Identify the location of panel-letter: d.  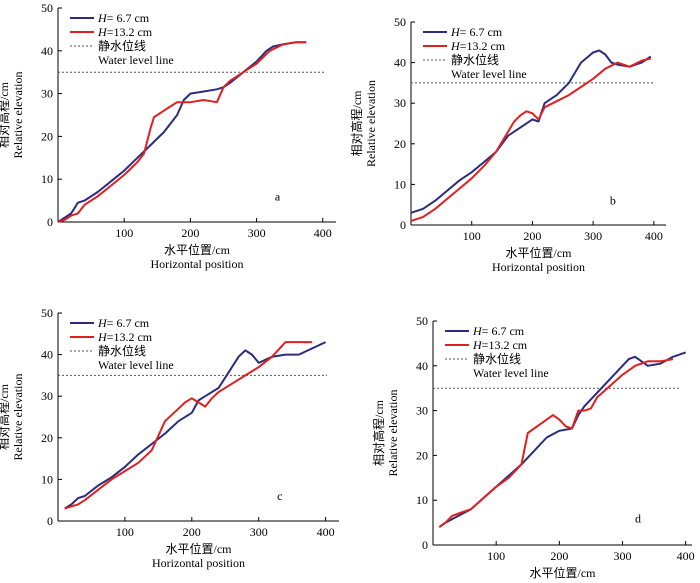
(638, 519).